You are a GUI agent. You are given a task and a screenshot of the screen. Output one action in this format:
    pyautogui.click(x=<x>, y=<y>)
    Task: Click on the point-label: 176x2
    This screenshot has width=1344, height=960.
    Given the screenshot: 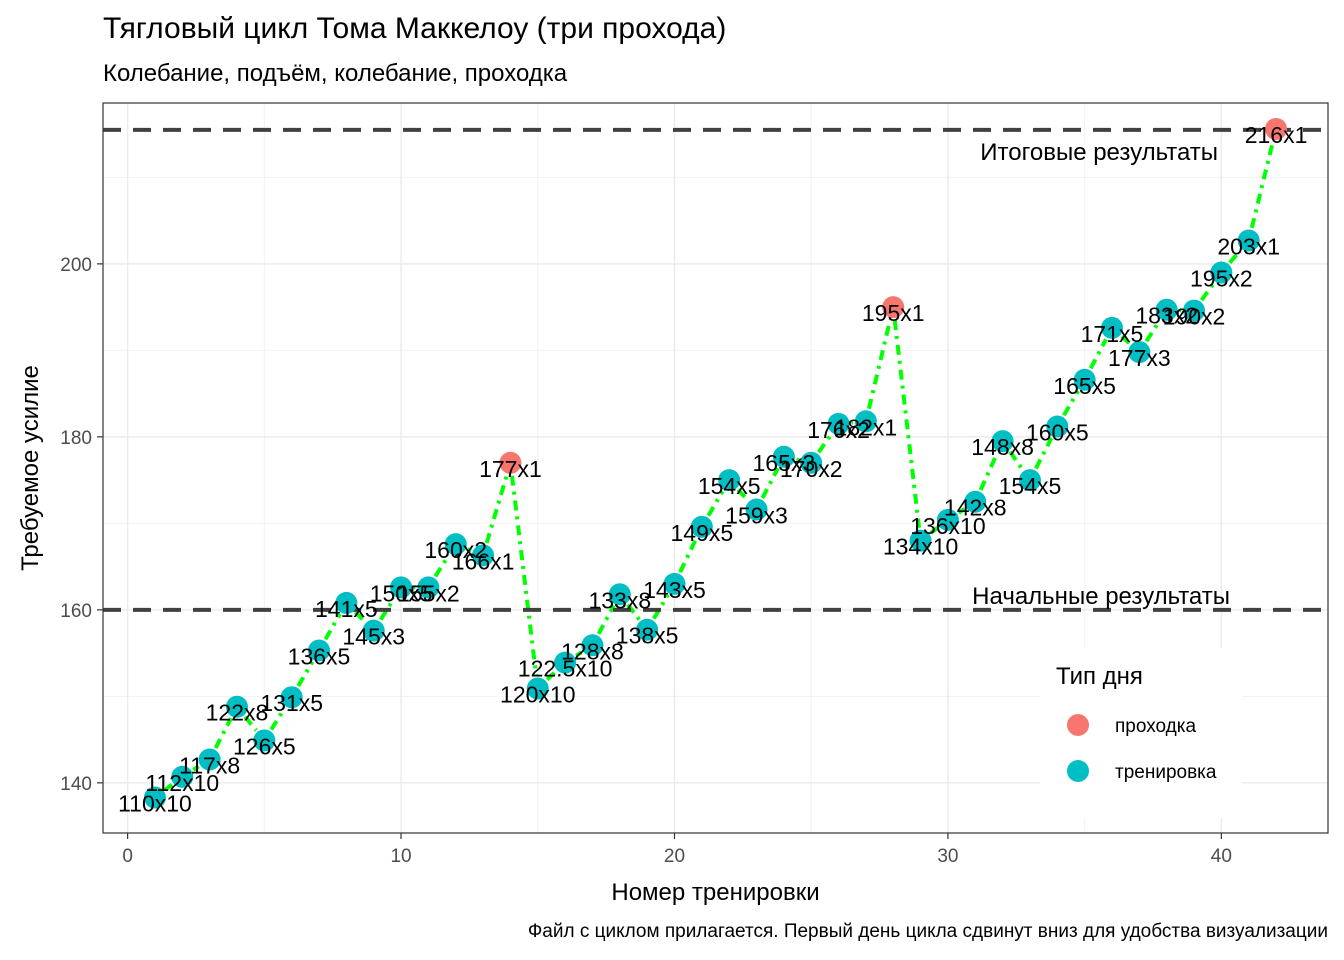 What is the action you would take?
    pyautogui.click(x=838, y=430)
    